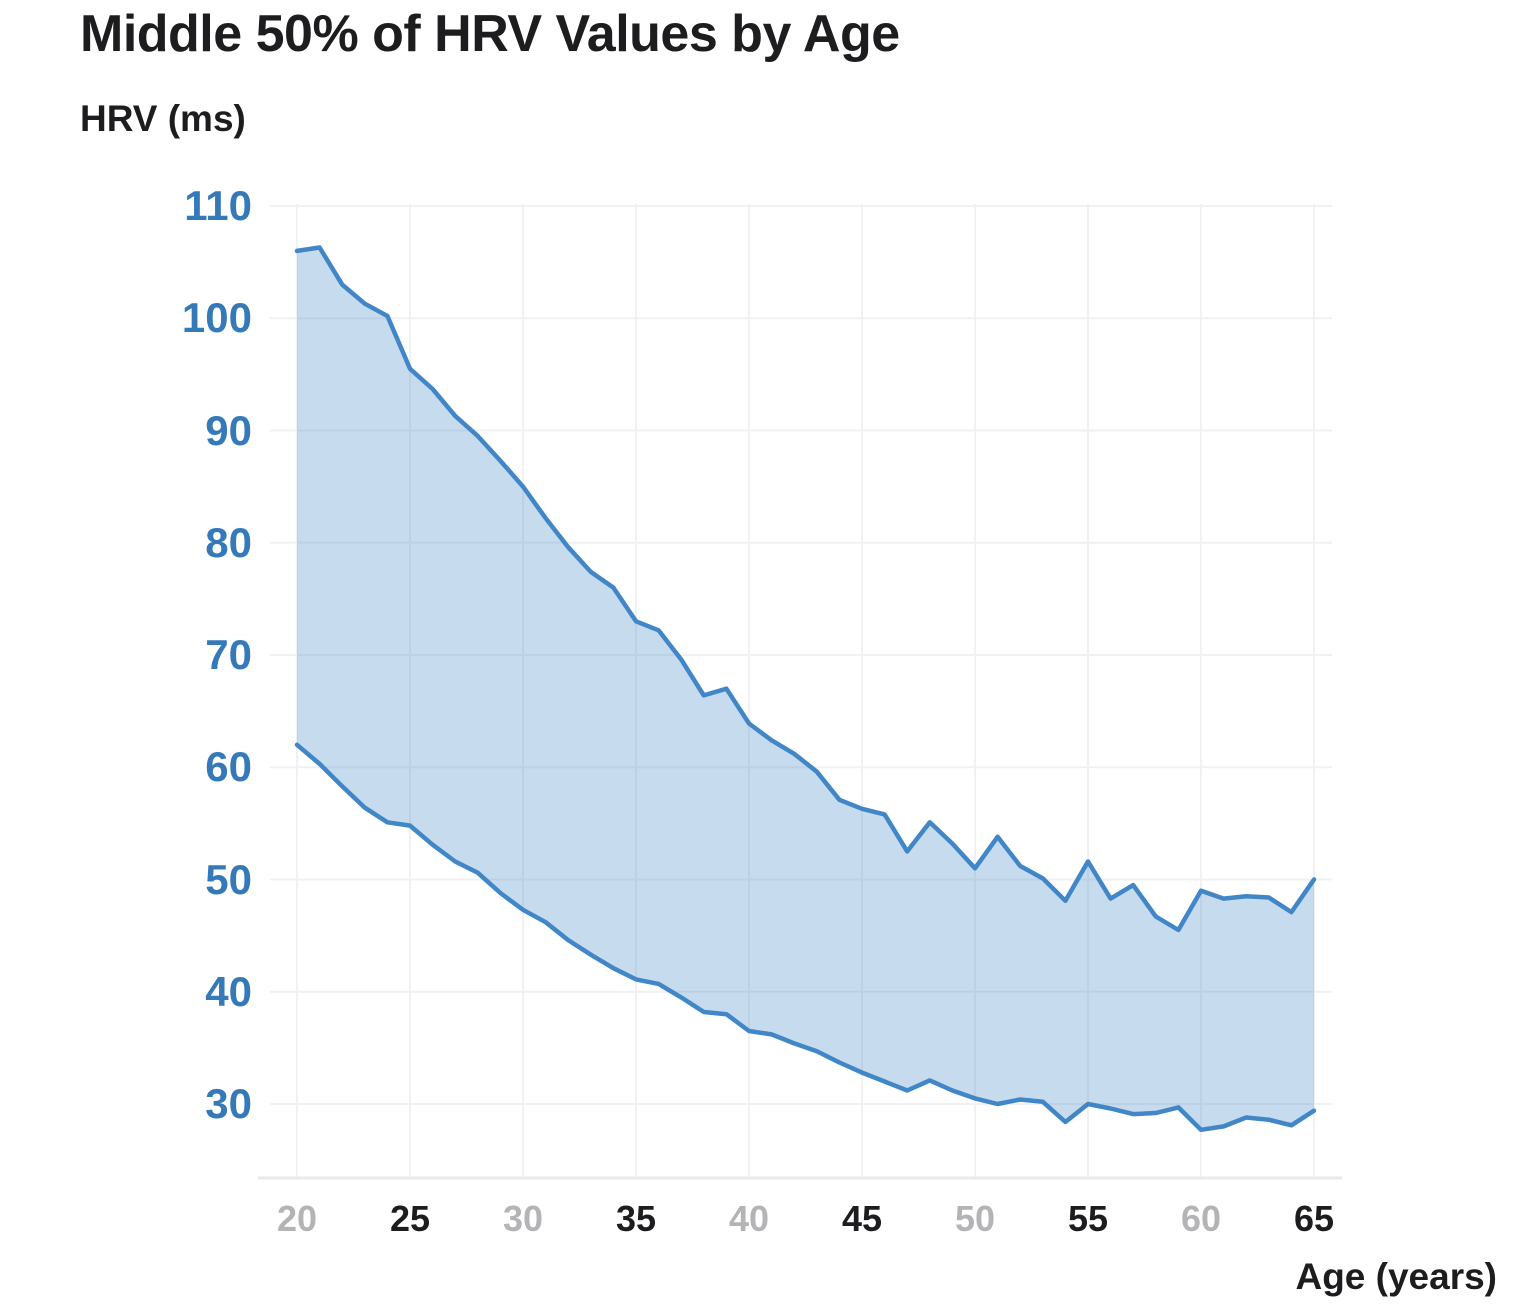  I want to click on y-tick-label-90: 90, so click(228, 430).